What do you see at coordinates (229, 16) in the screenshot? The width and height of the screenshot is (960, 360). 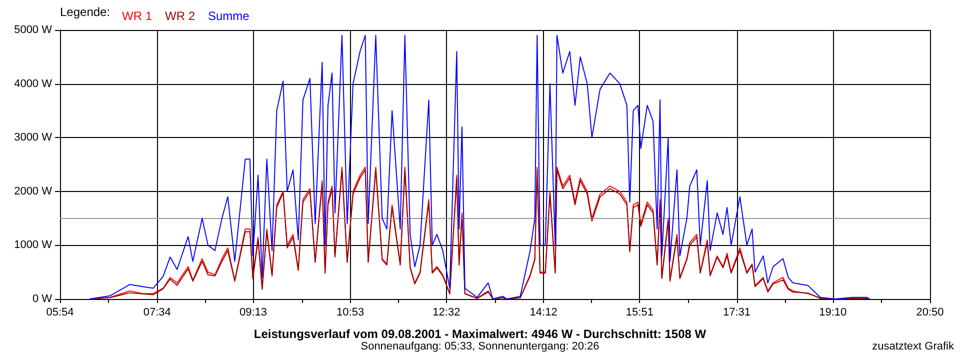 I see `text: Summe` at bounding box center [229, 16].